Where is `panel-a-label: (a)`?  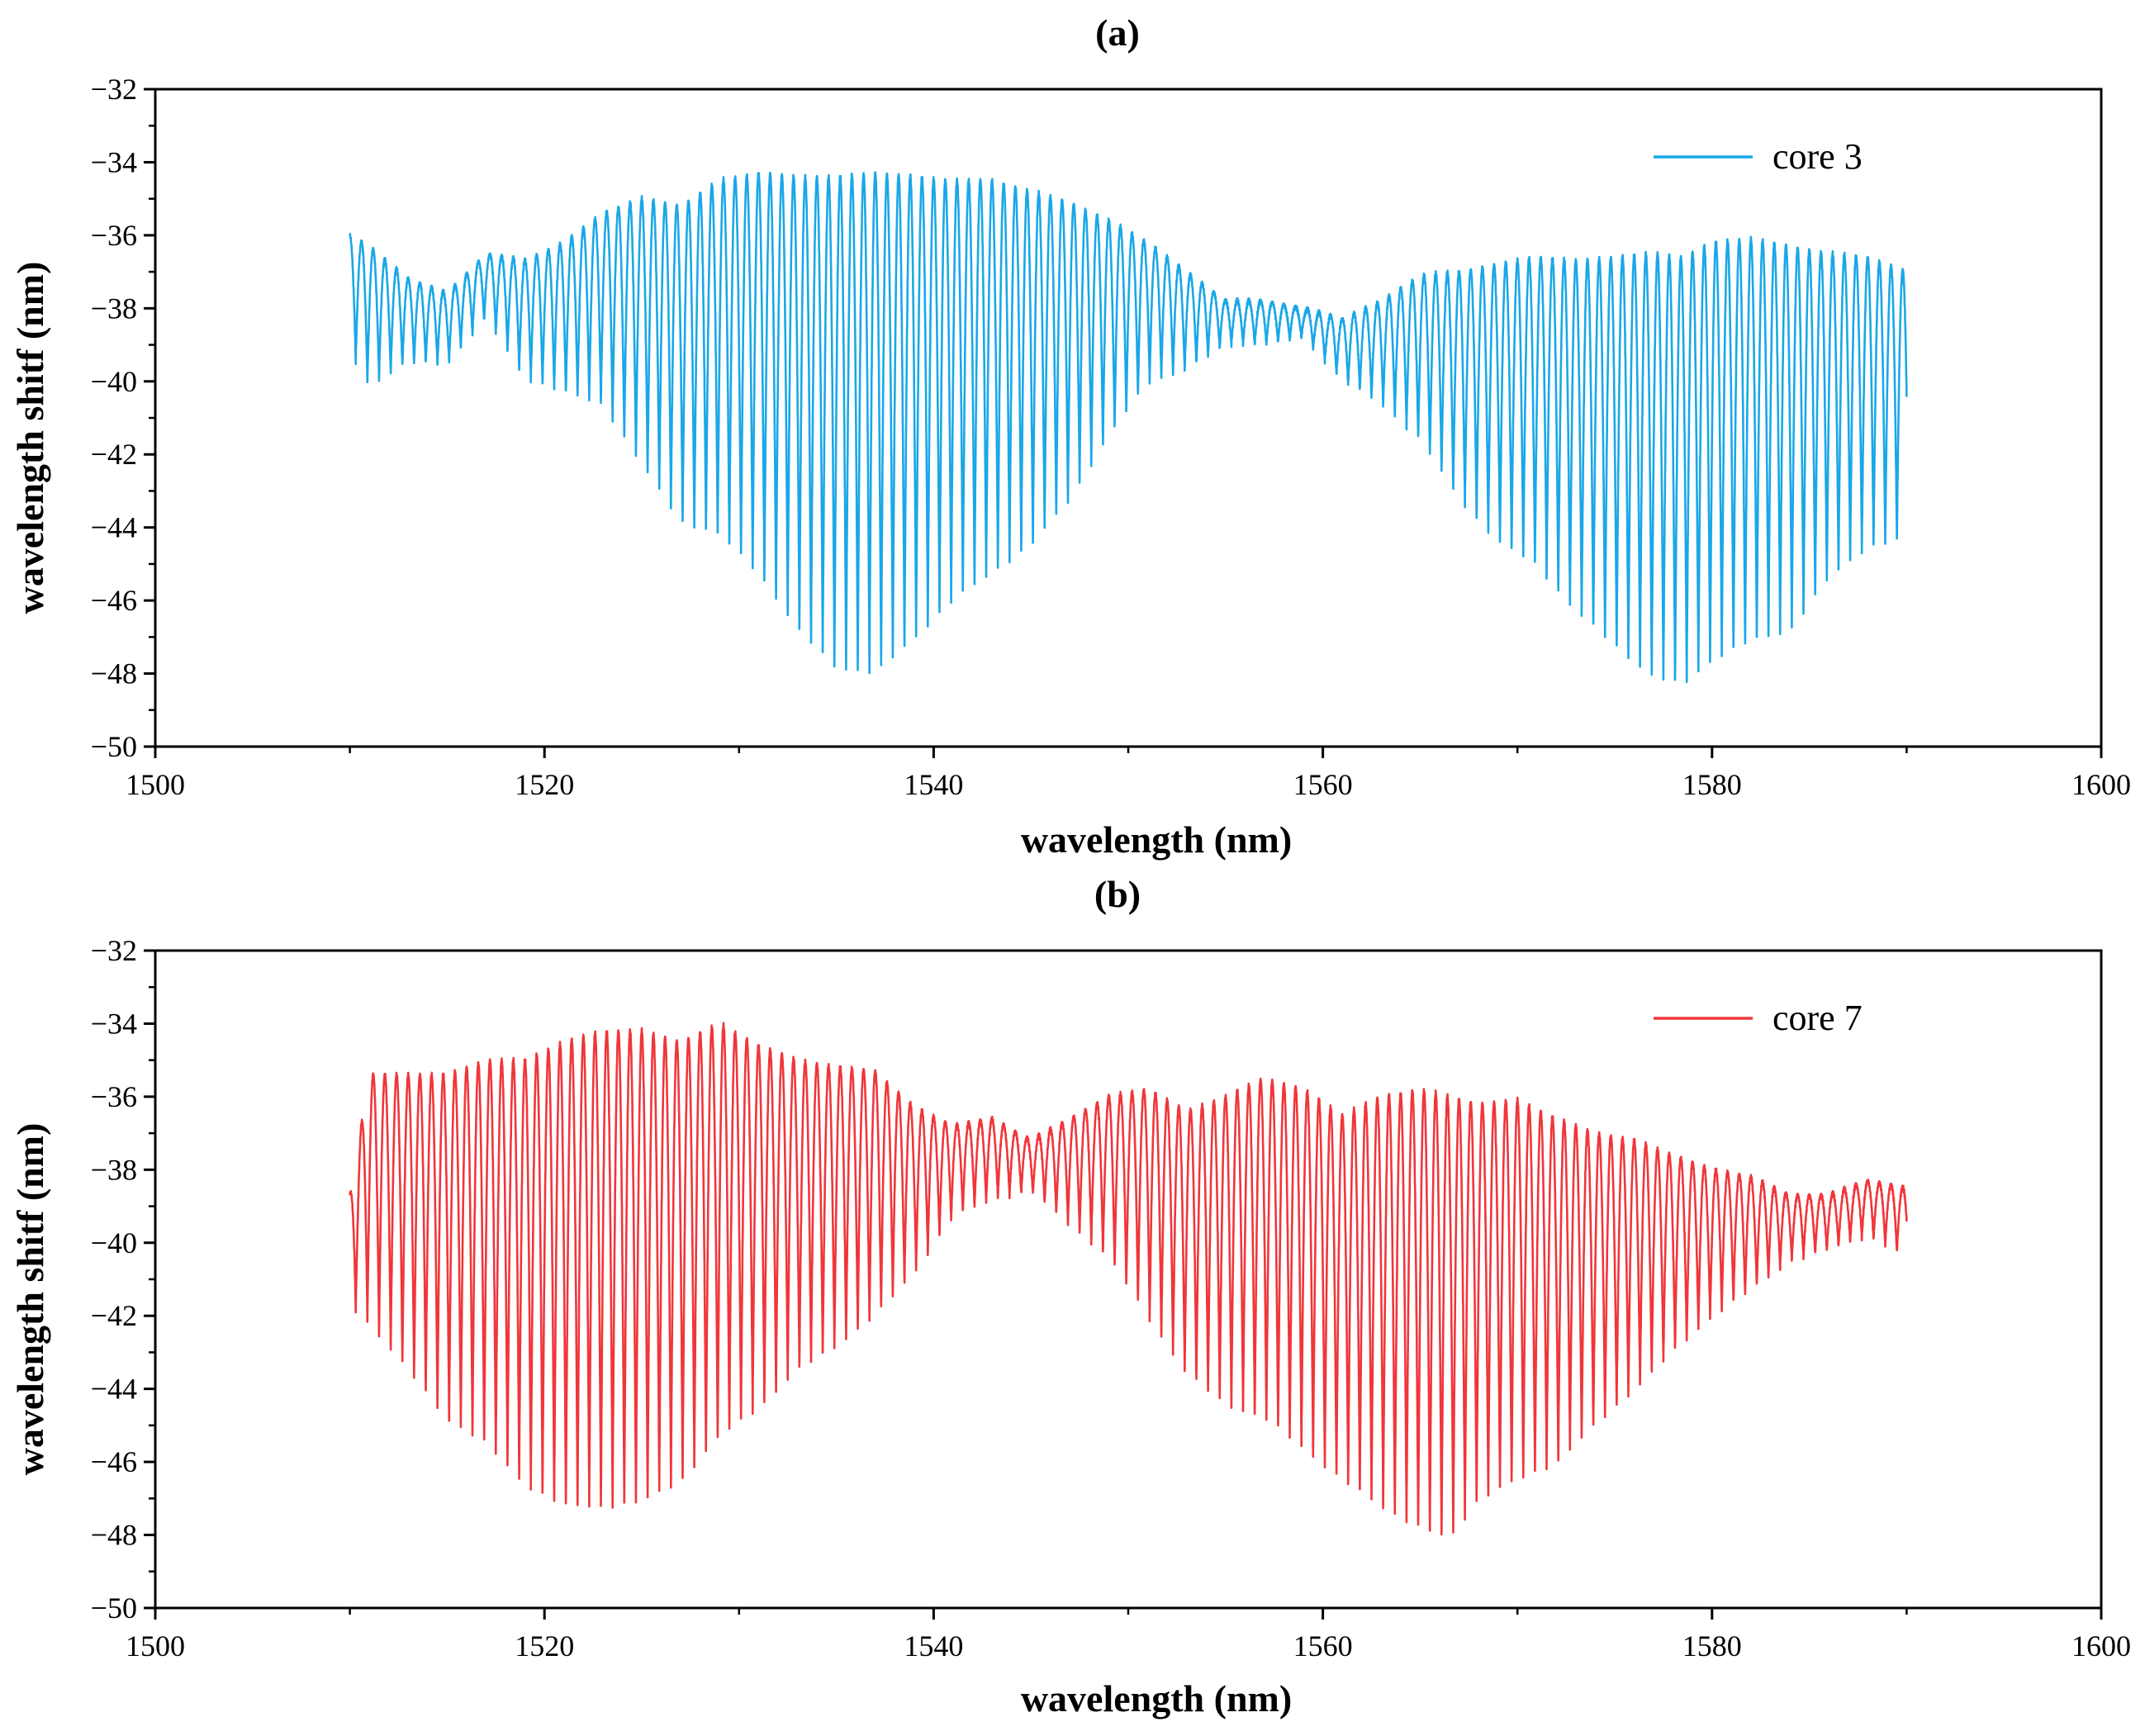 panel-a-label: (a) is located at coordinates (1117, 33).